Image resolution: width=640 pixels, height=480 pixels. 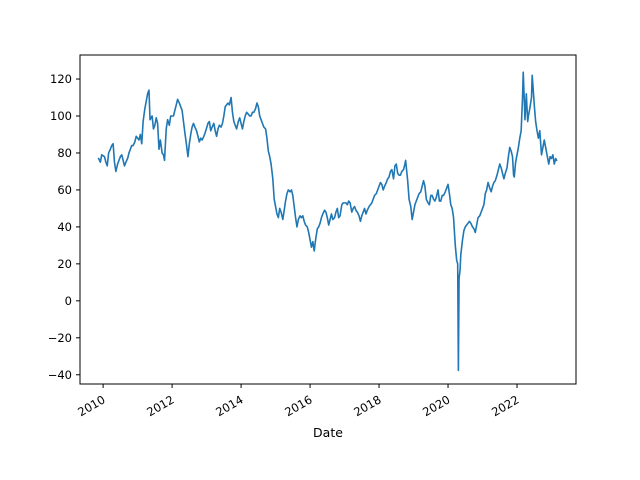 What do you see at coordinates (160, 405) in the screenshot?
I see `x-tick-label: 2012` at bounding box center [160, 405].